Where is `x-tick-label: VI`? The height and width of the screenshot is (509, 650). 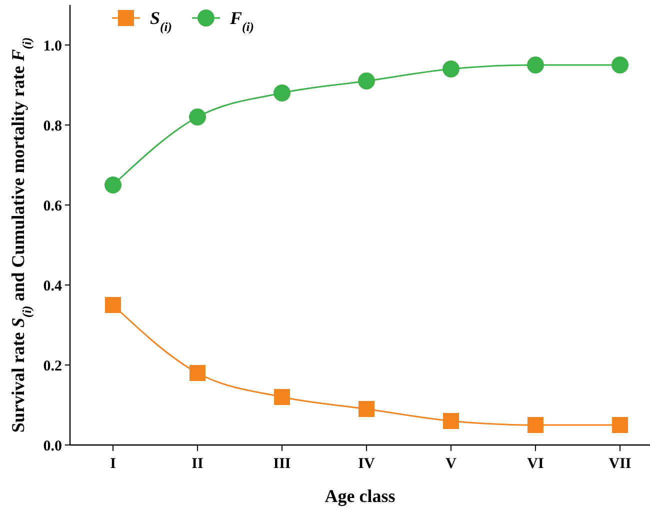 x-tick-label: VI is located at coordinates (535, 464).